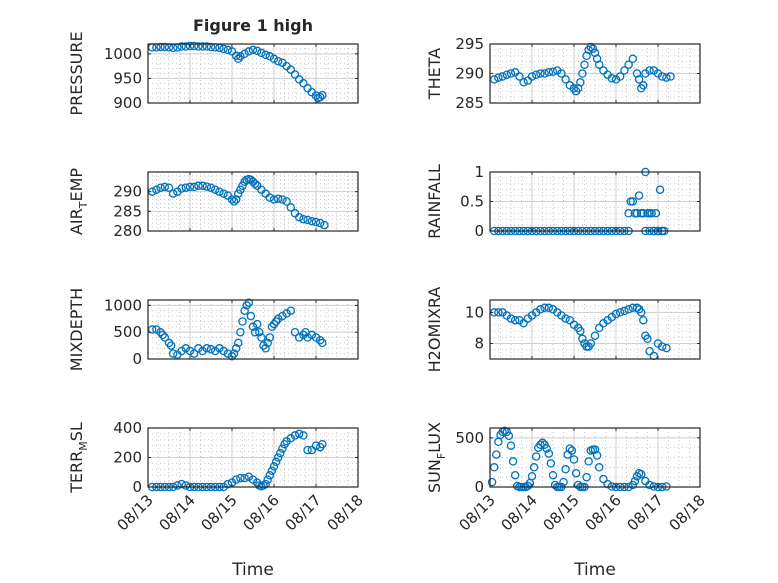  I want to click on y-tick-label: 1000, so click(123, 54).